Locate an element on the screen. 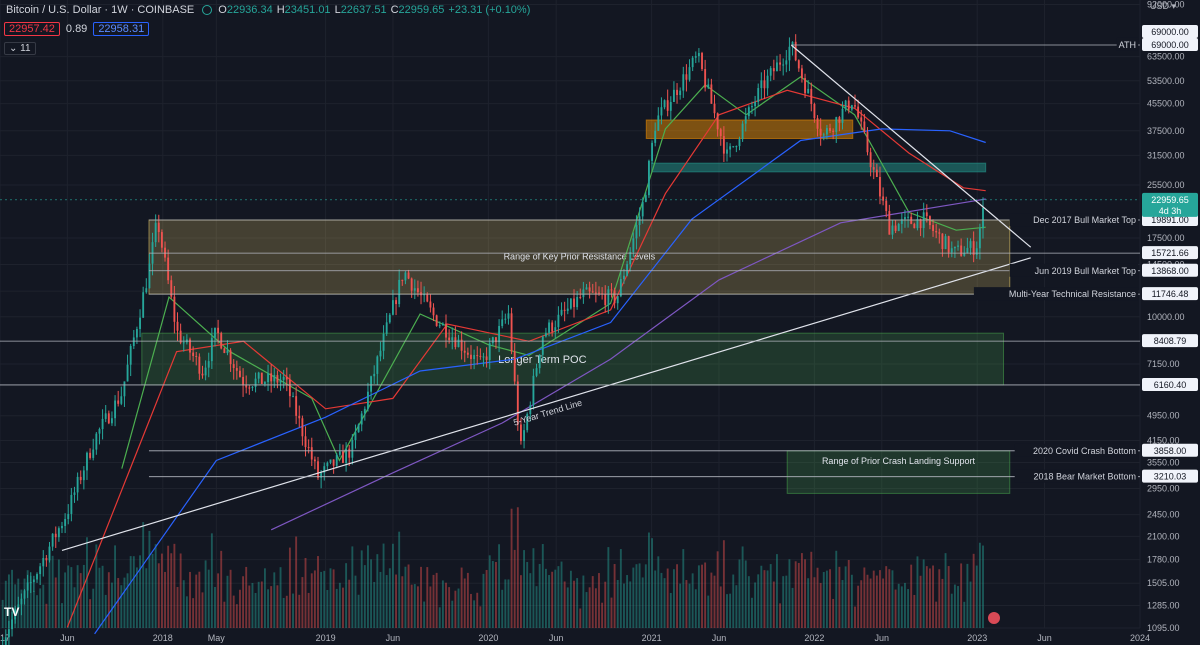 The image size is (1200, 645). x-tick-label: 2020 is located at coordinates (488, 638).